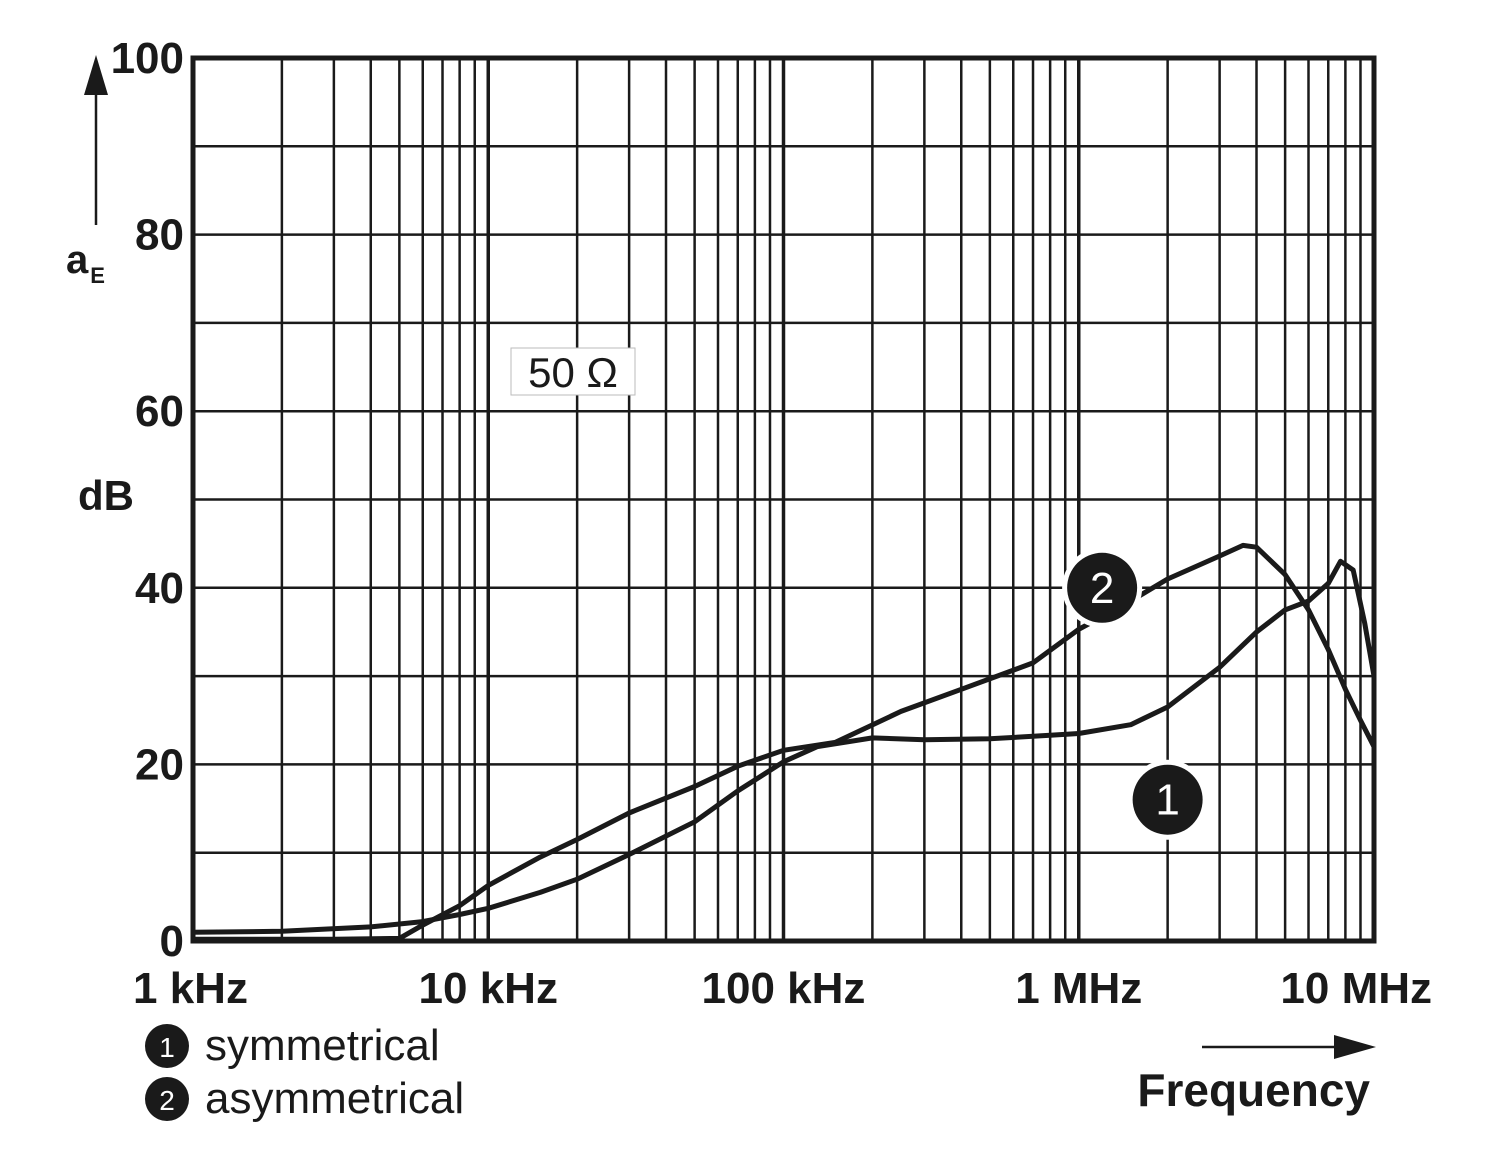 This screenshot has height=1172, width=1500. What do you see at coordinates (304, 1072) in the screenshot?
I see `legend: 1 symmetrical 2 asymmetrical` at bounding box center [304, 1072].